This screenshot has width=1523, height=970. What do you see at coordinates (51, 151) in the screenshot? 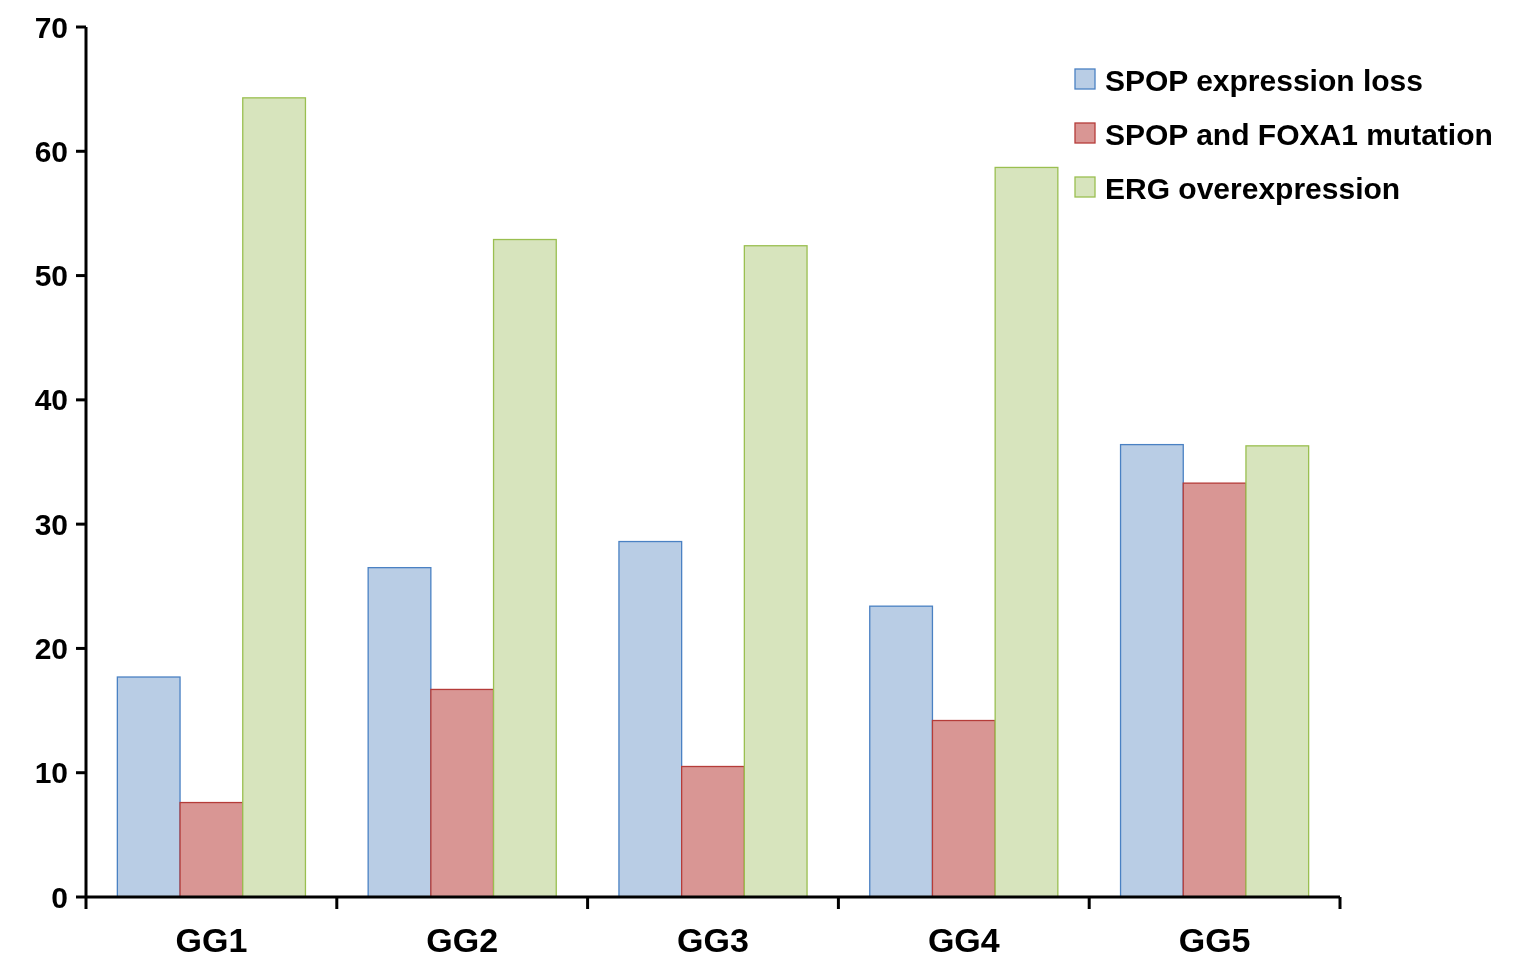
I see `y-tick-label: 60` at bounding box center [51, 151].